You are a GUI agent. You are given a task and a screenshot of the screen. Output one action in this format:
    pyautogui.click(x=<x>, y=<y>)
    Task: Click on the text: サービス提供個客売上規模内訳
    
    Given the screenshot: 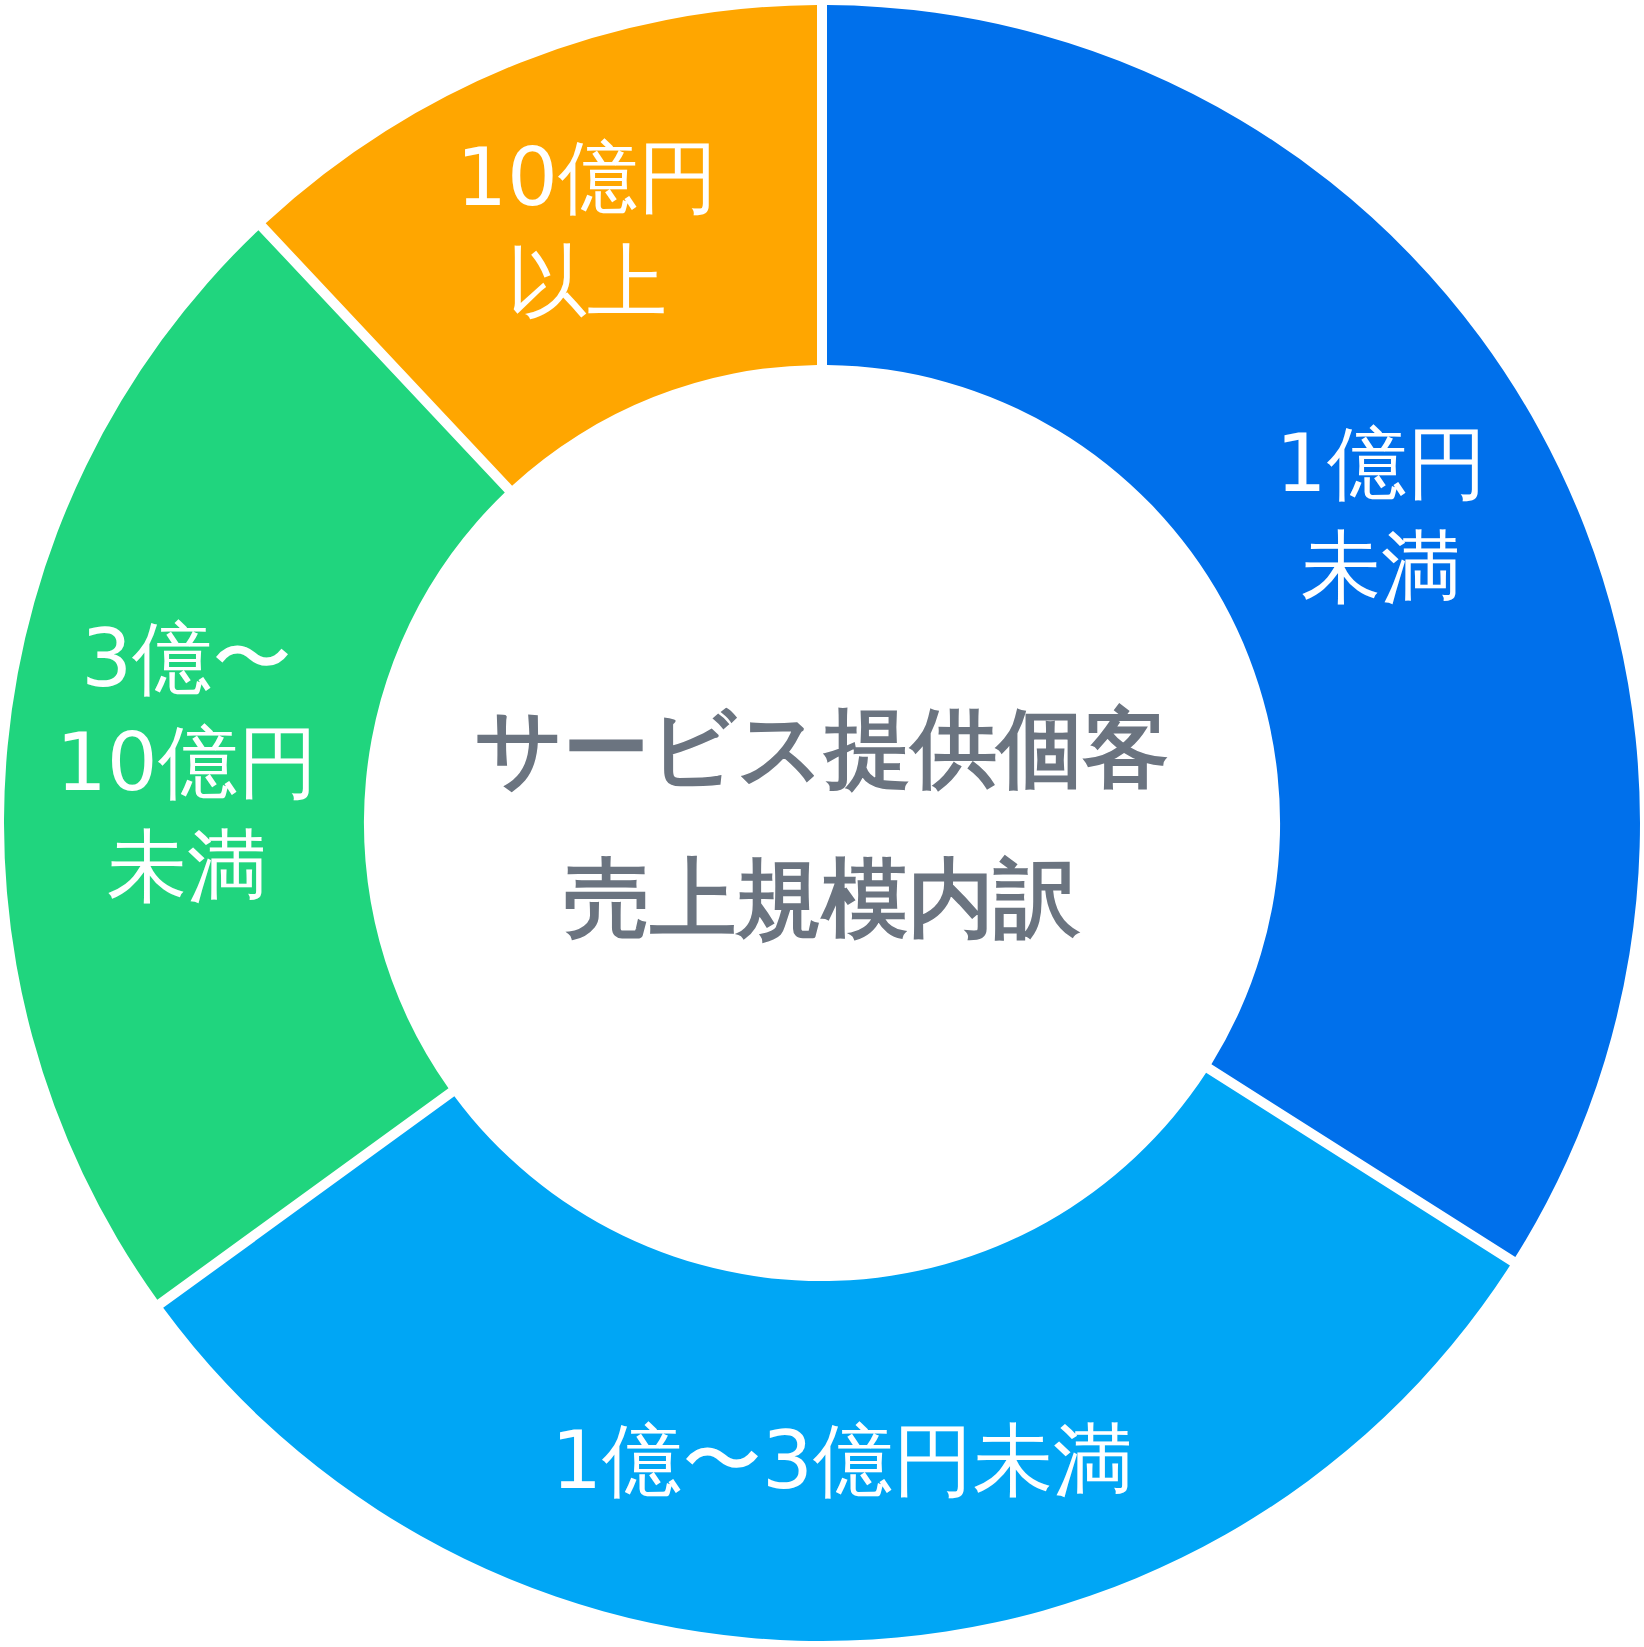 What is the action you would take?
    pyautogui.click(x=822, y=823)
    